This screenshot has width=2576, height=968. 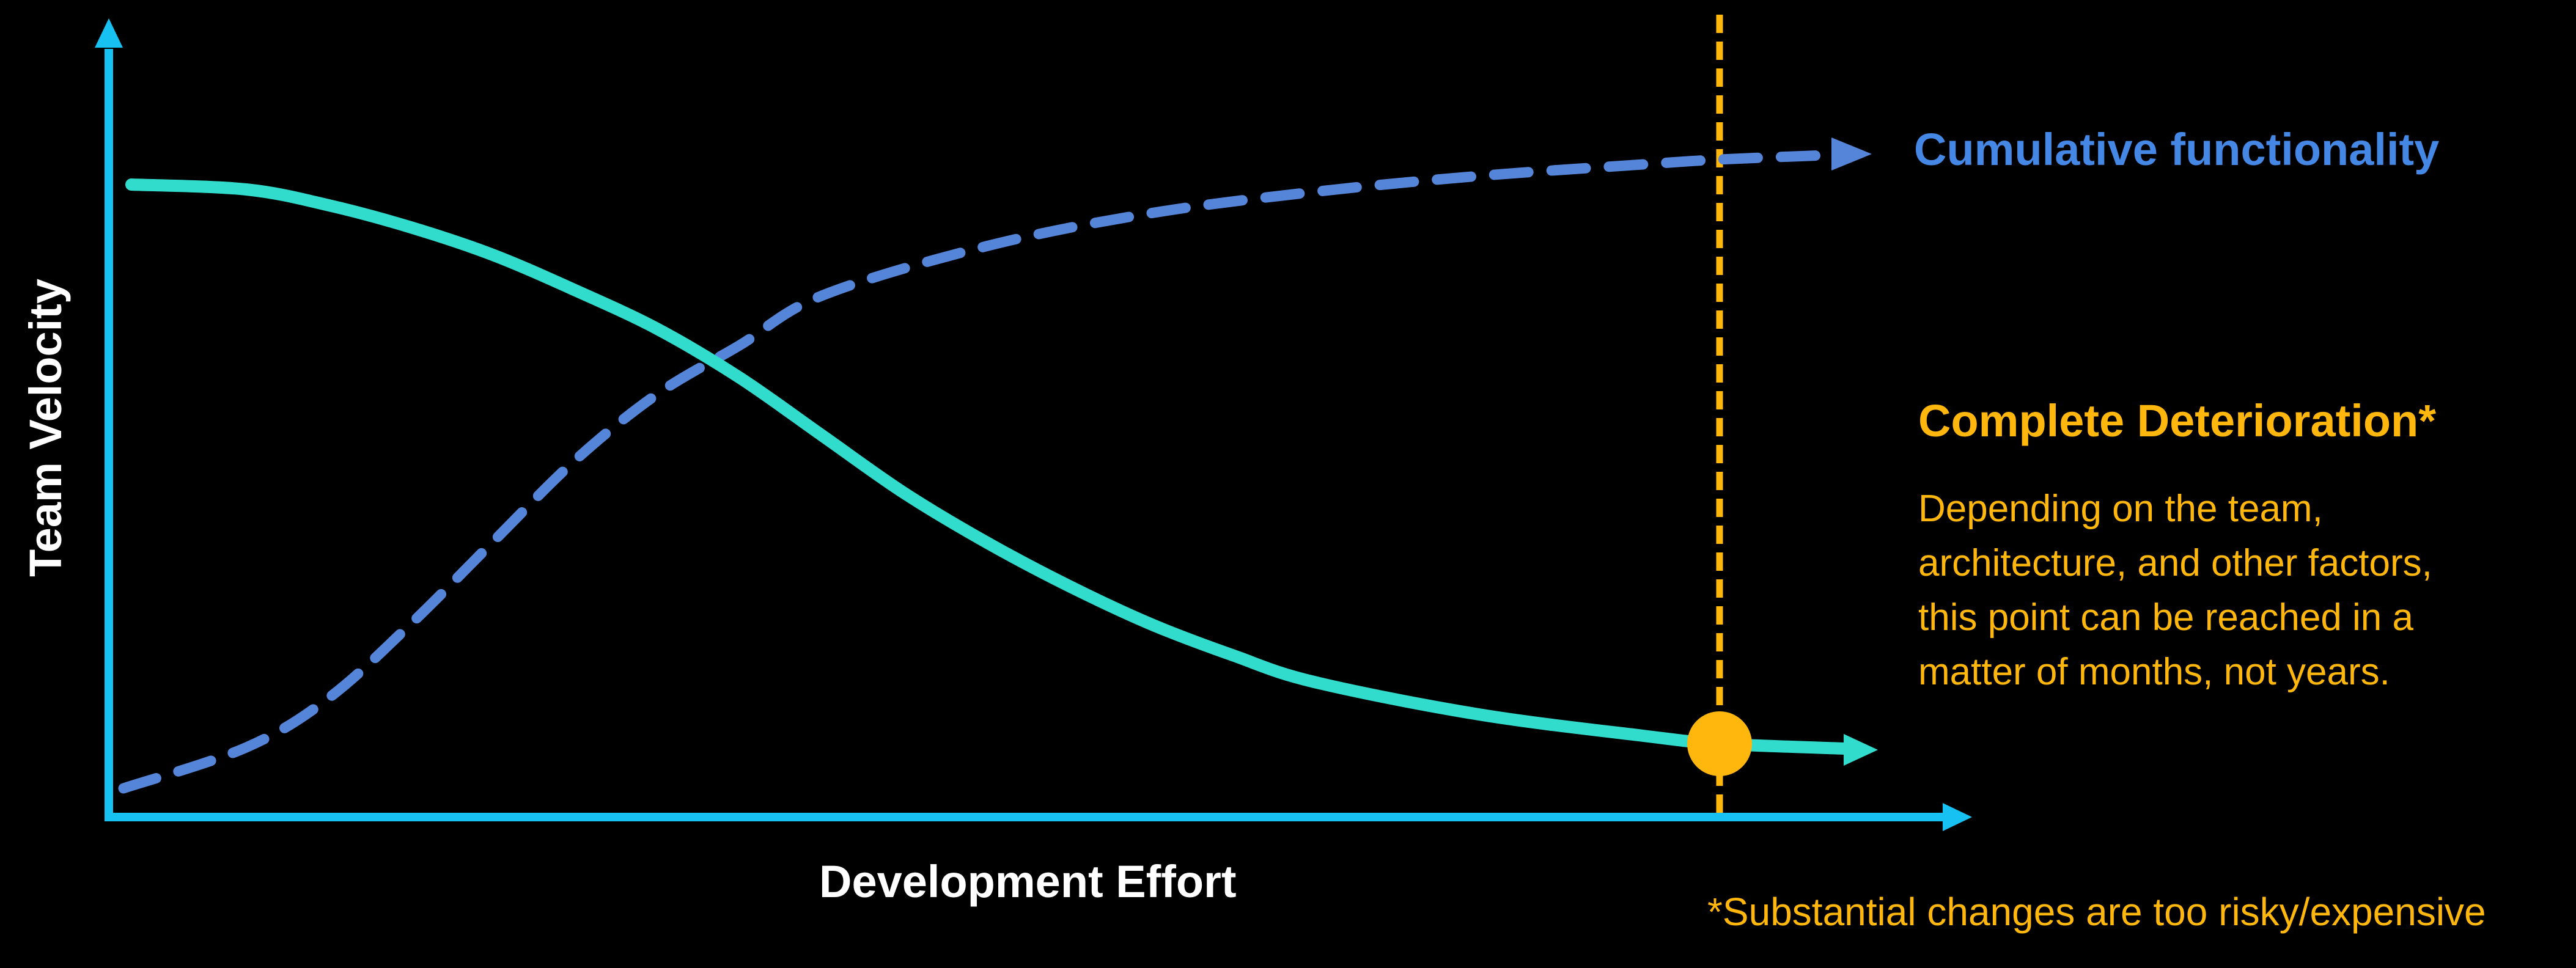 I want to click on deterioration-body-line: architecture, and other factors,, so click(x=2175, y=563).